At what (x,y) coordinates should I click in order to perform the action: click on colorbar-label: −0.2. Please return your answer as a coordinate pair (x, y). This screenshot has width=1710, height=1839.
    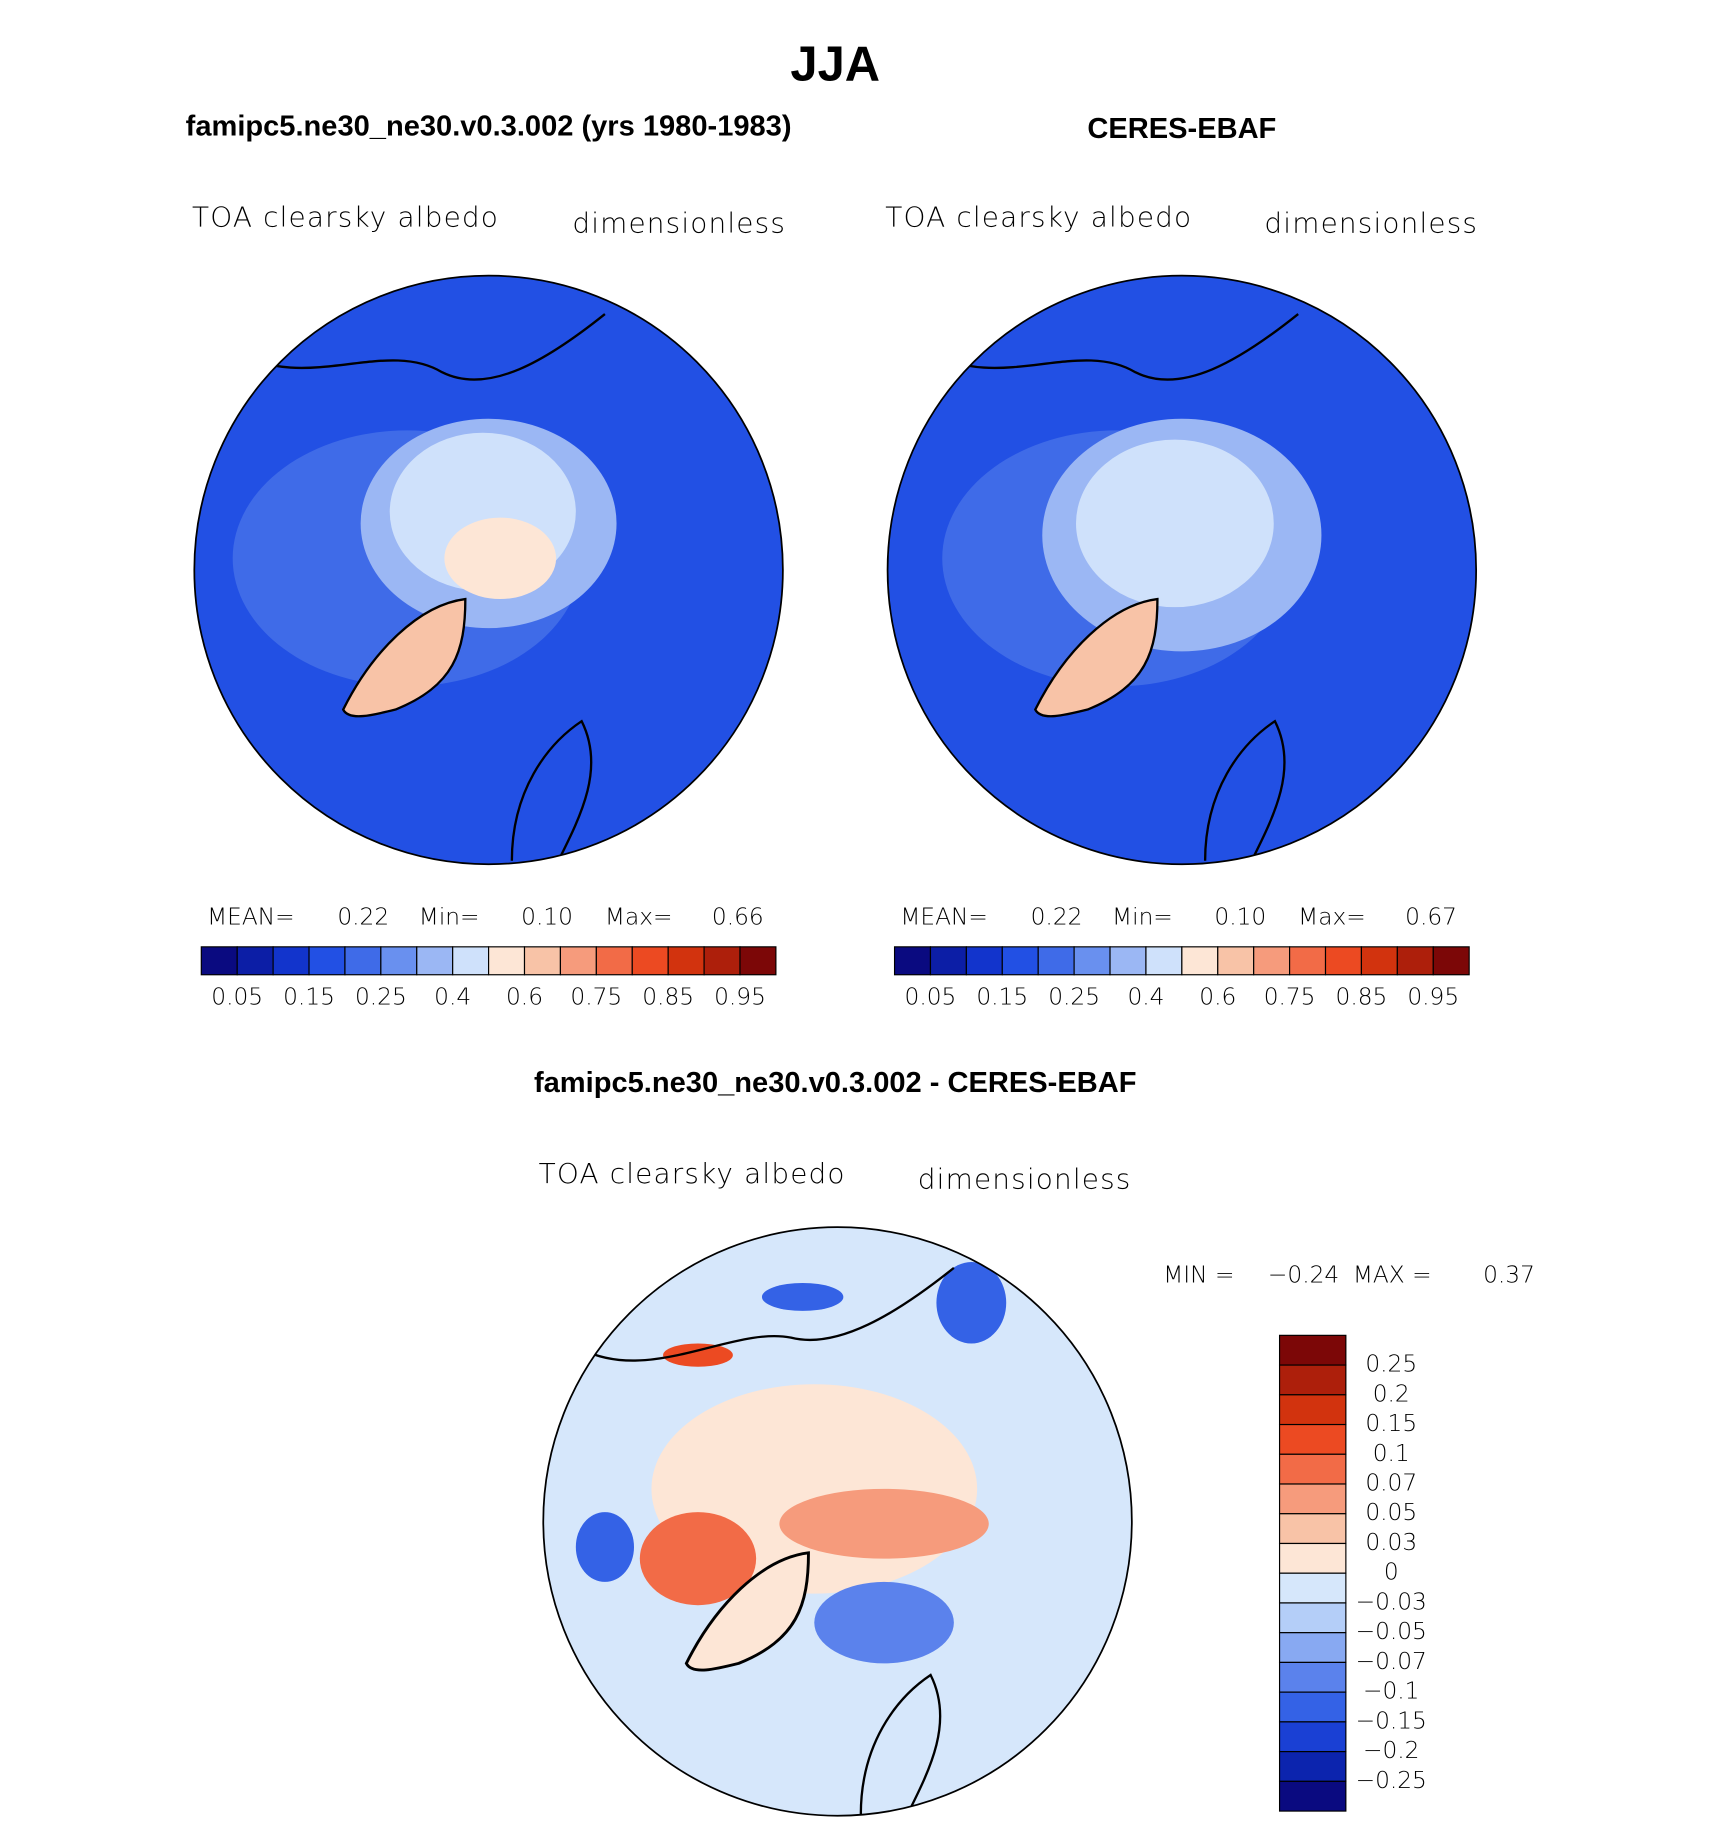
    Looking at the image, I should click on (1391, 1750).